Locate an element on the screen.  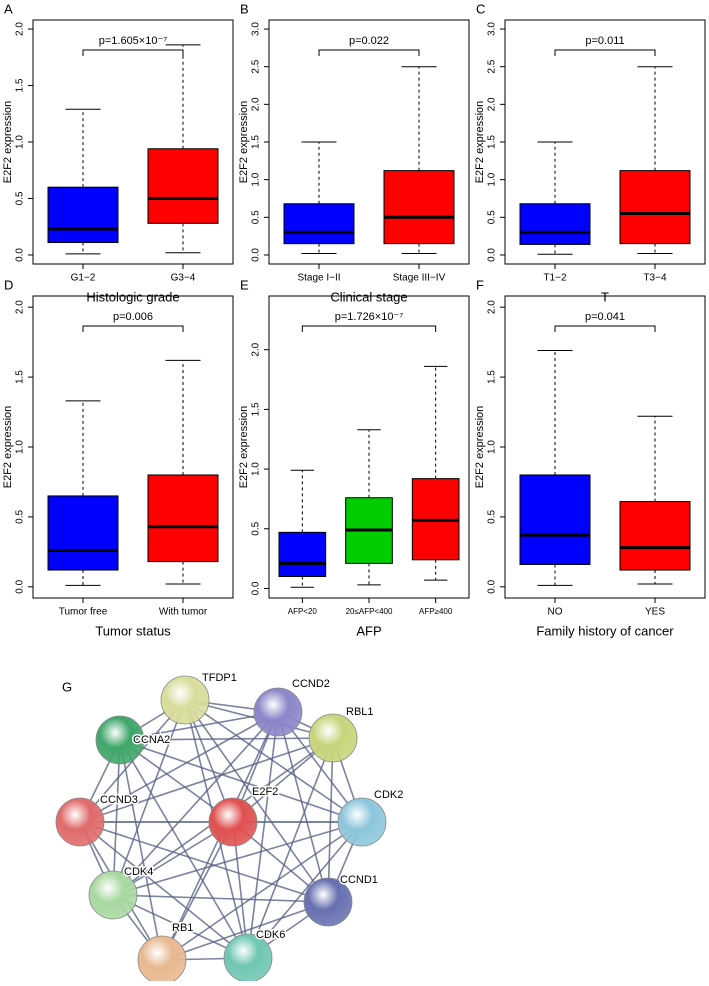
x-tick-label: T1−2 is located at coordinates (555, 278).